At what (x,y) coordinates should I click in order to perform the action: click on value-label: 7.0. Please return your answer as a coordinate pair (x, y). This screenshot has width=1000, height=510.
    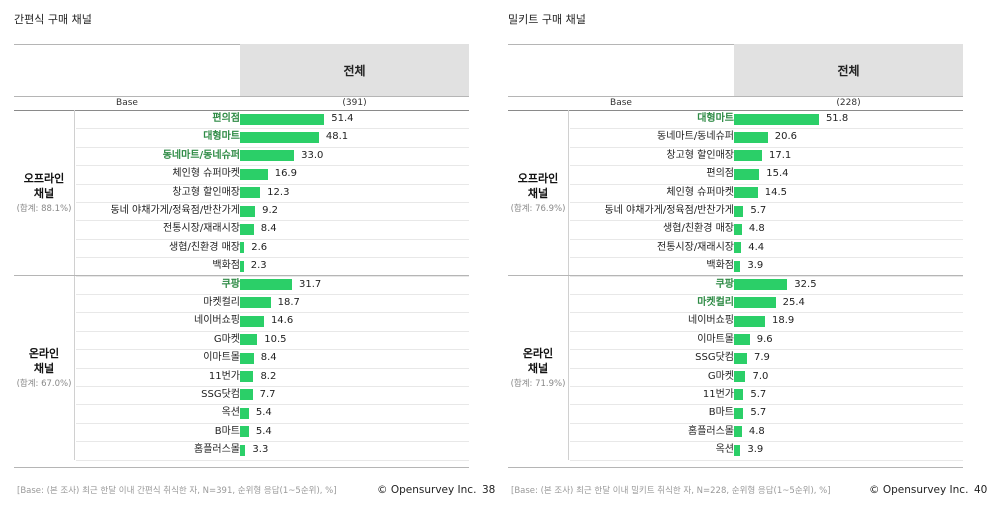
    Looking at the image, I should click on (760, 376).